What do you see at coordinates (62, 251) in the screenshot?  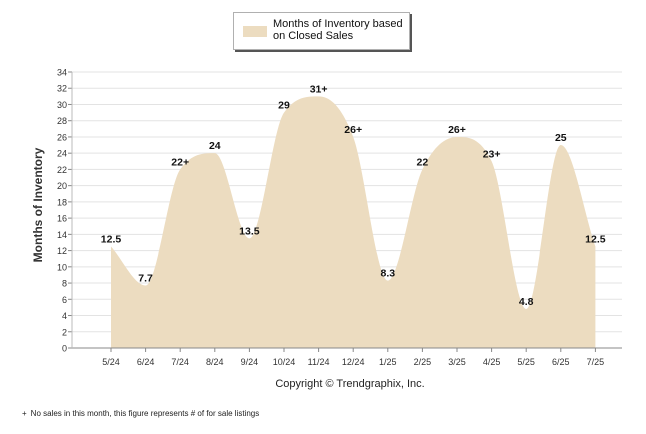 I see `y-tick-label: 12` at bounding box center [62, 251].